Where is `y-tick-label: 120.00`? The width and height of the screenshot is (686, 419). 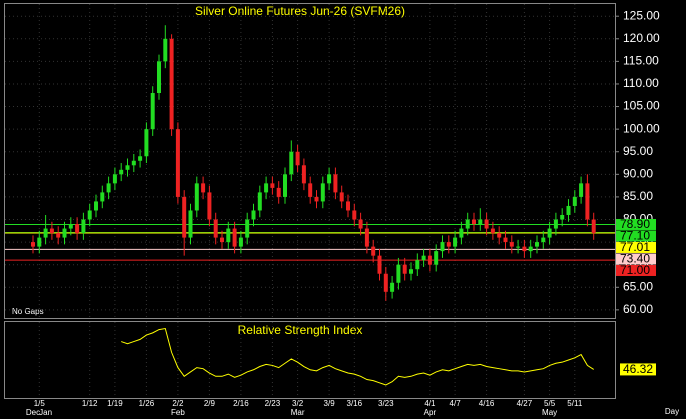
y-tick-label: 120.00 is located at coordinates (641, 38).